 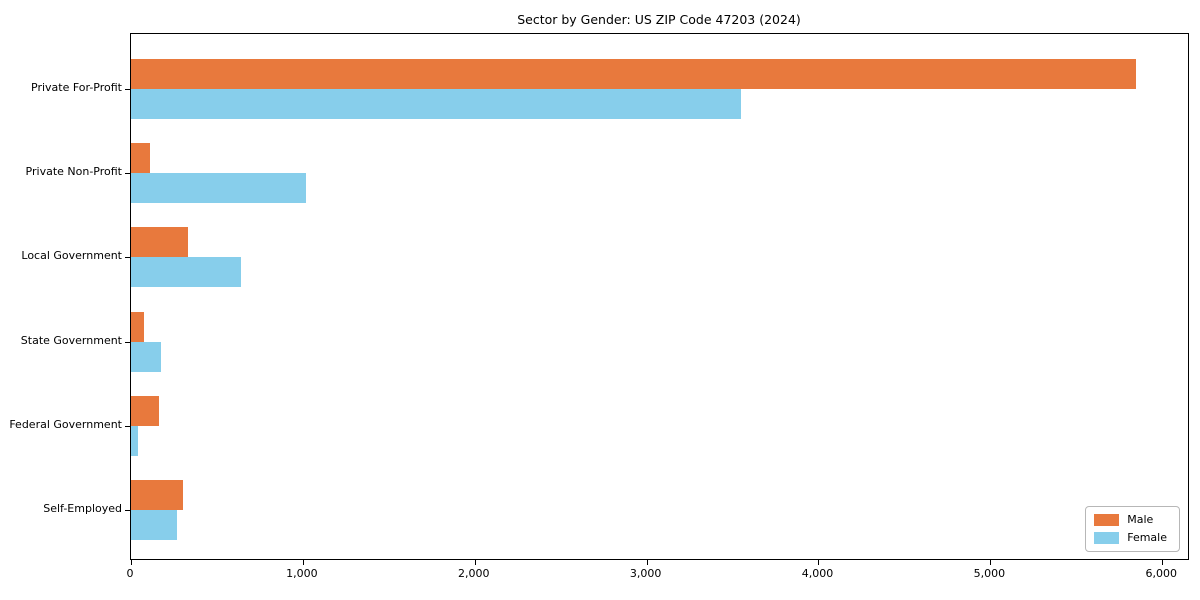 I want to click on x-tick-label: 3,000, so click(x=645, y=573).